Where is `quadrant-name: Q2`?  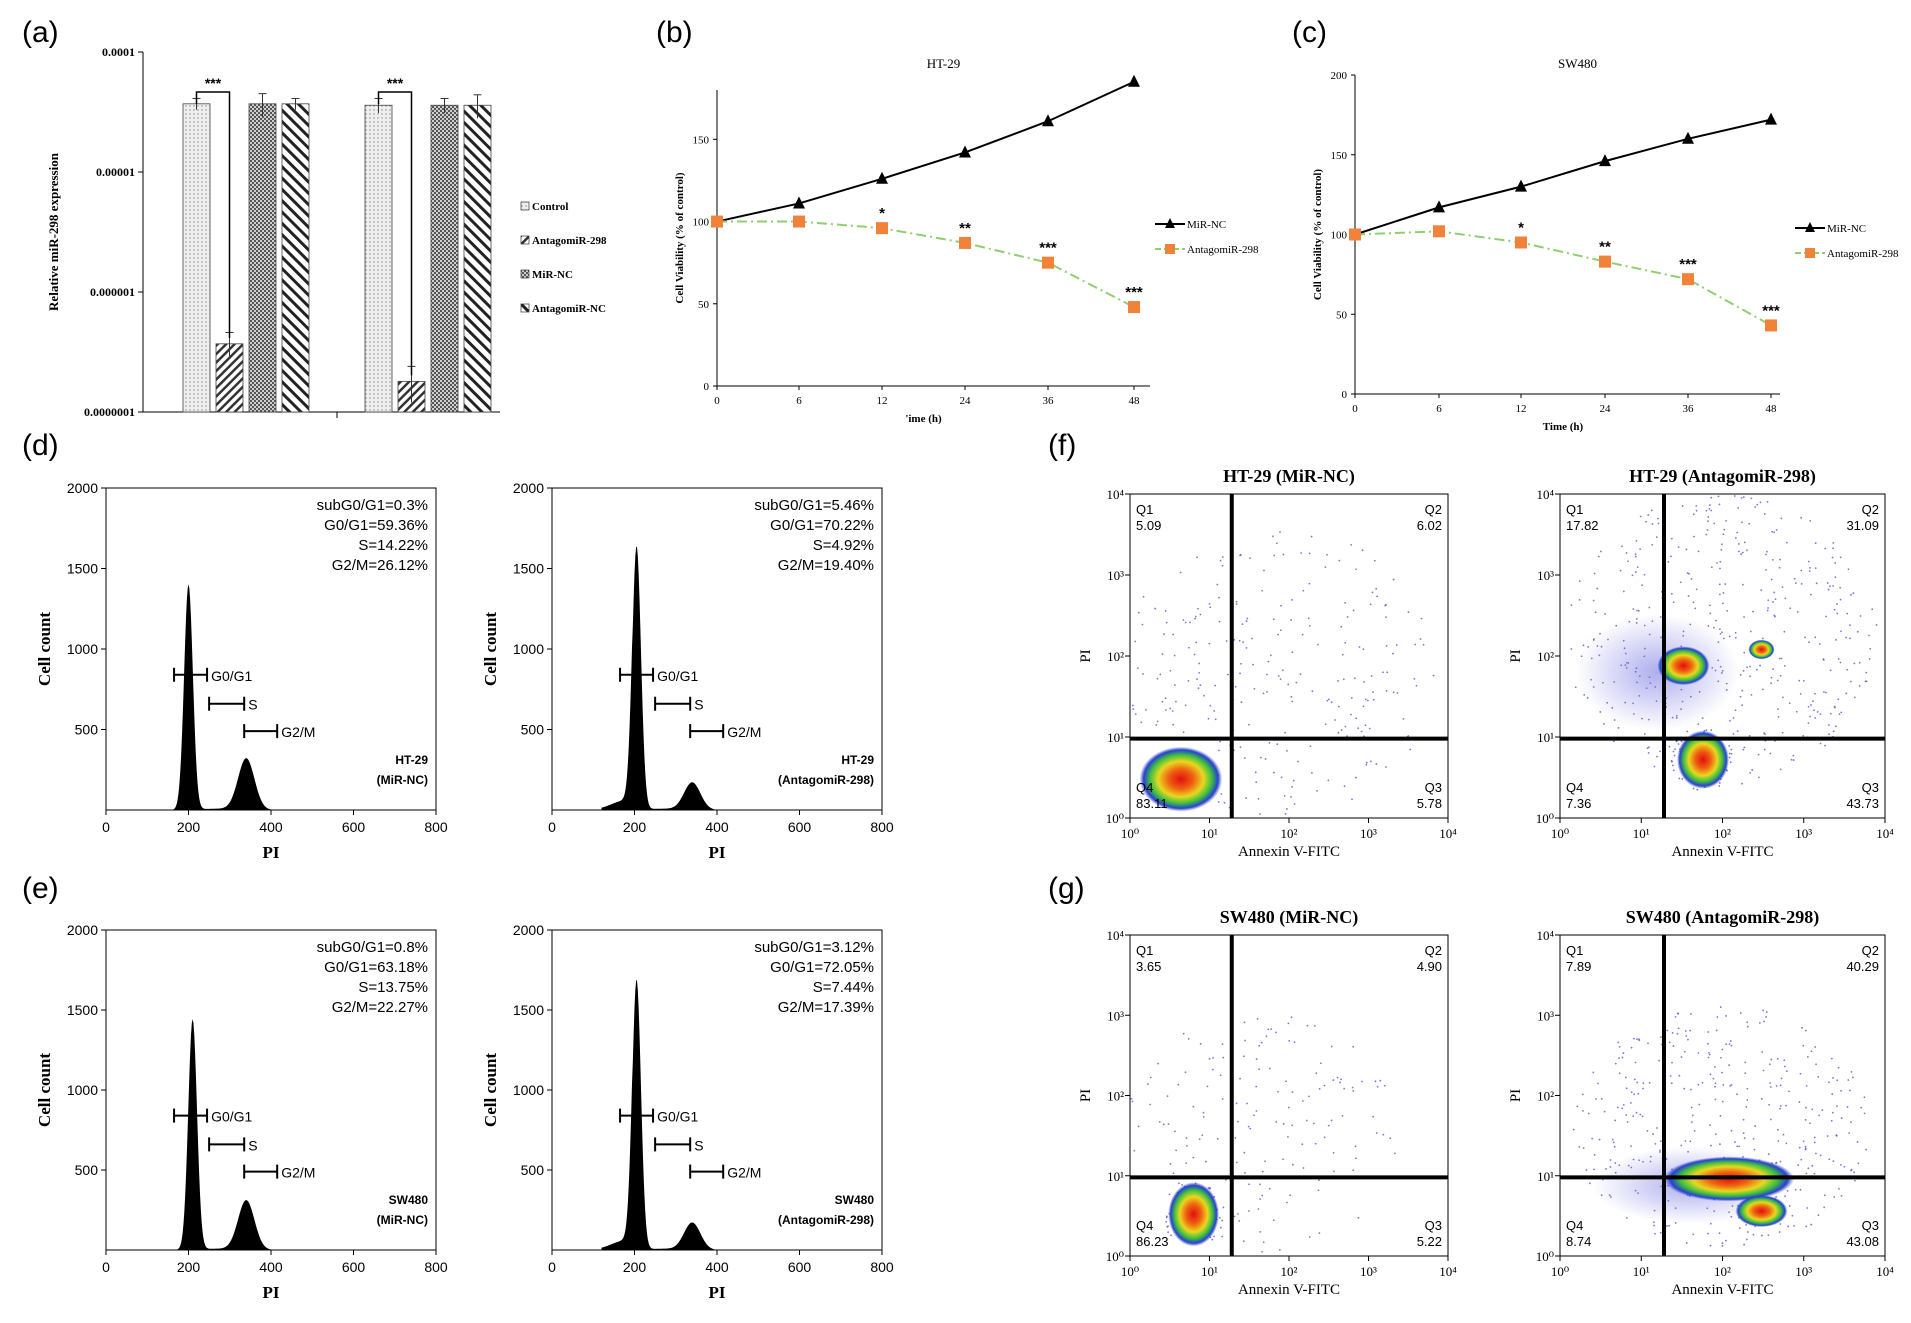 quadrant-name: Q2 is located at coordinates (1870, 950).